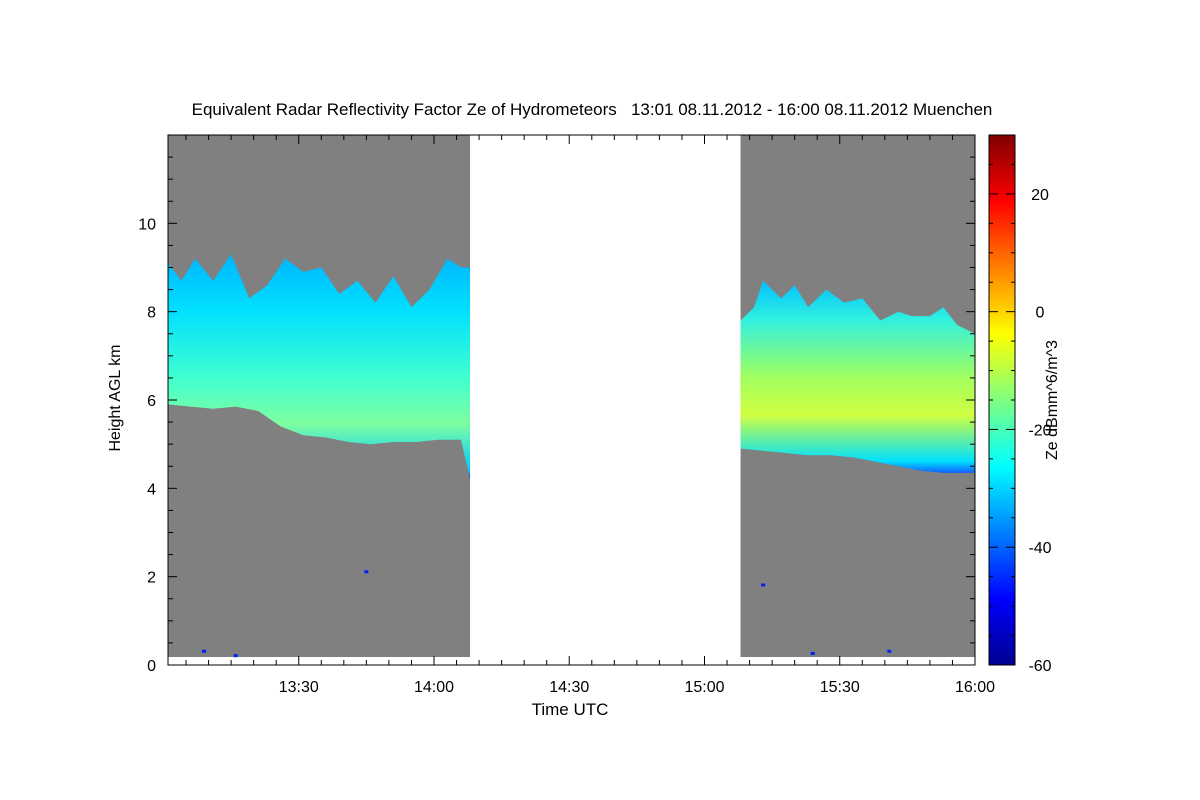 The height and width of the screenshot is (800, 1200). Describe the element at coordinates (1039, 548) in the screenshot. I see `colorbar-tick-label: -40` at that location.